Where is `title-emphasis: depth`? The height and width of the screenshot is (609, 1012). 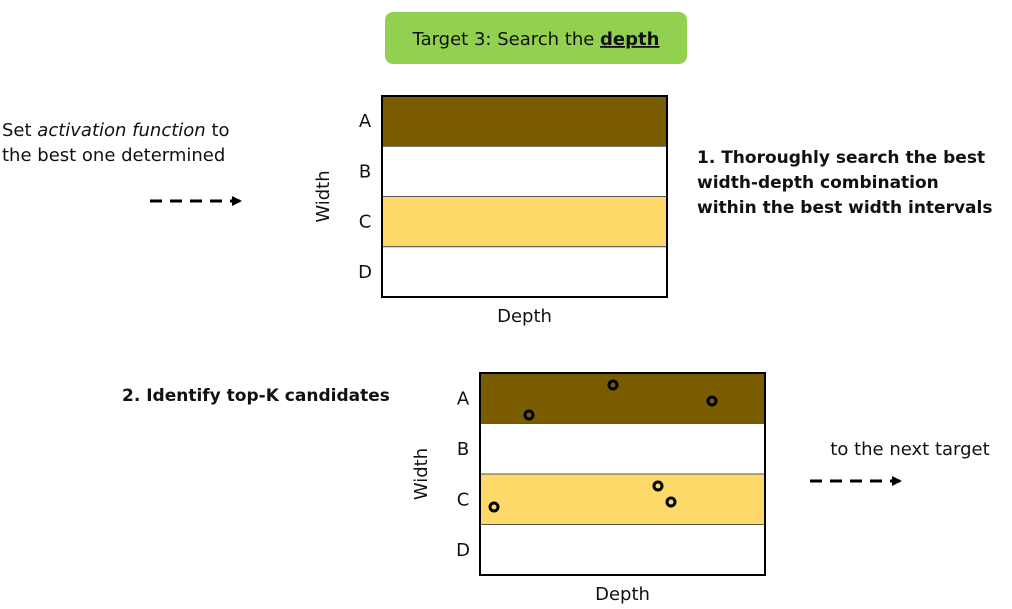
title-emphasis: depth is located at coordinates (629, 39).